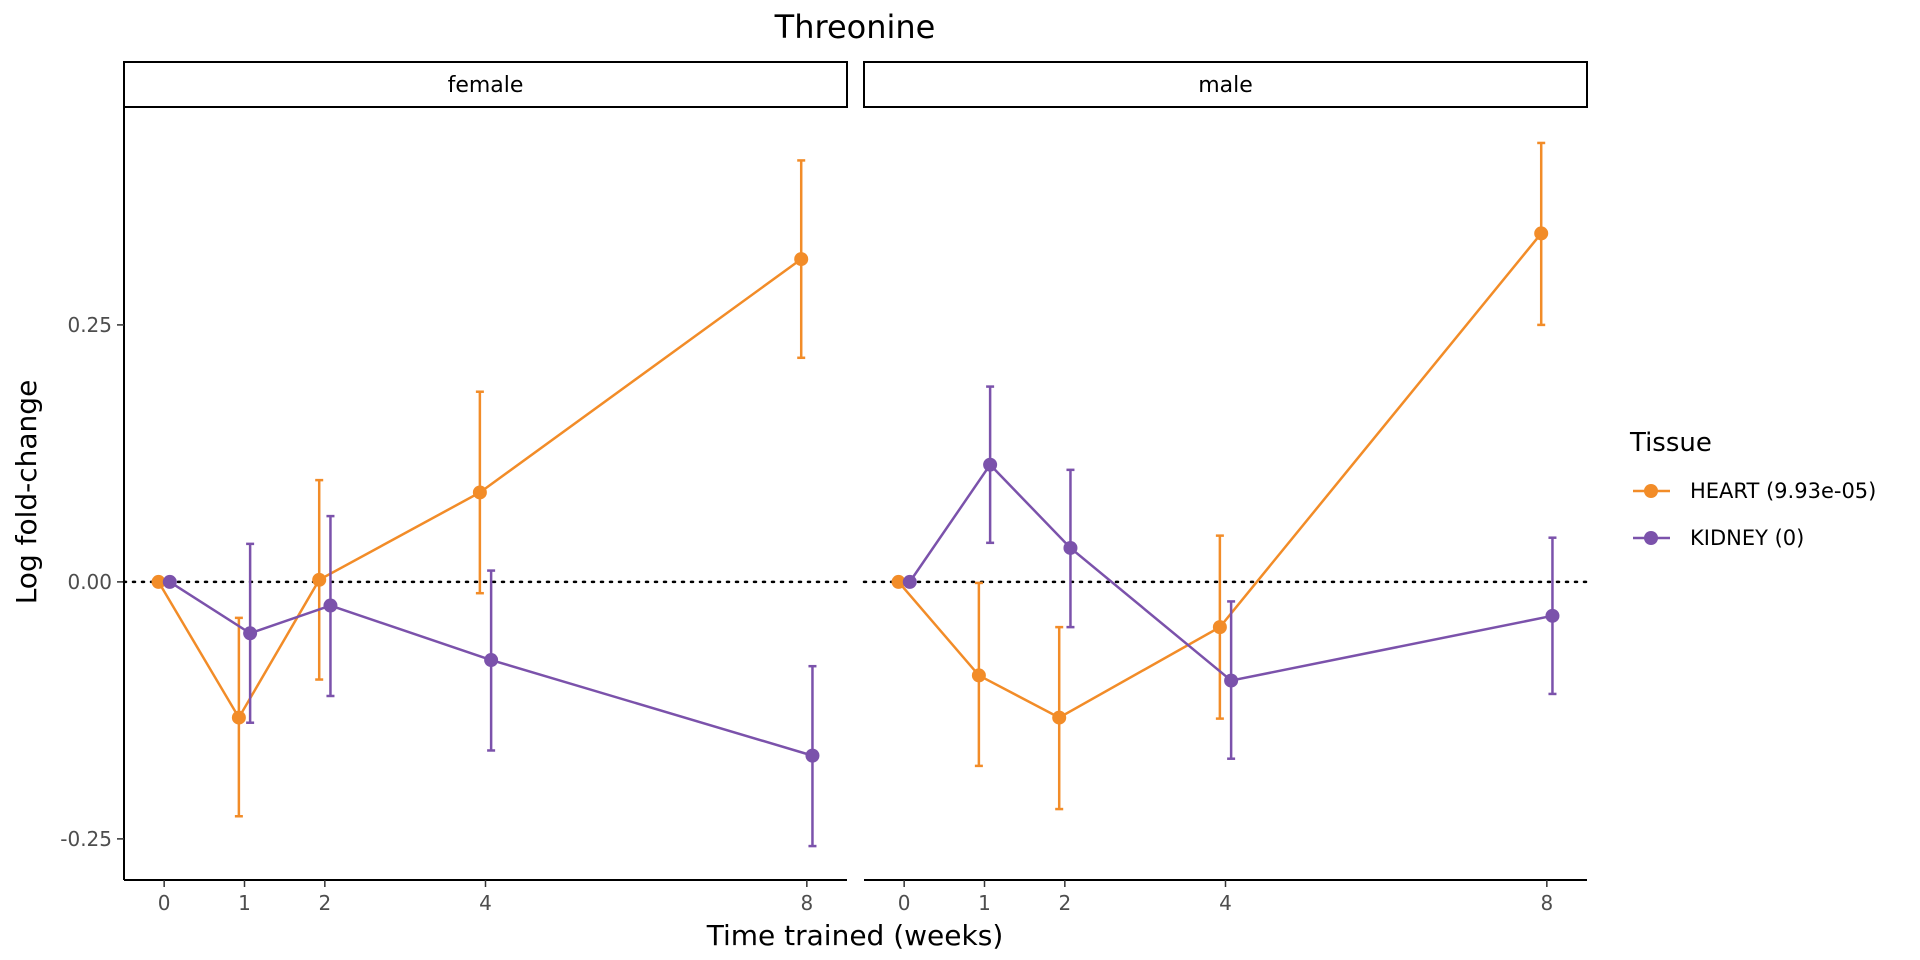 This screenshot has height=960, width=1920. I want to click on y-axis-title: Log fold-change, so click(26, 492).